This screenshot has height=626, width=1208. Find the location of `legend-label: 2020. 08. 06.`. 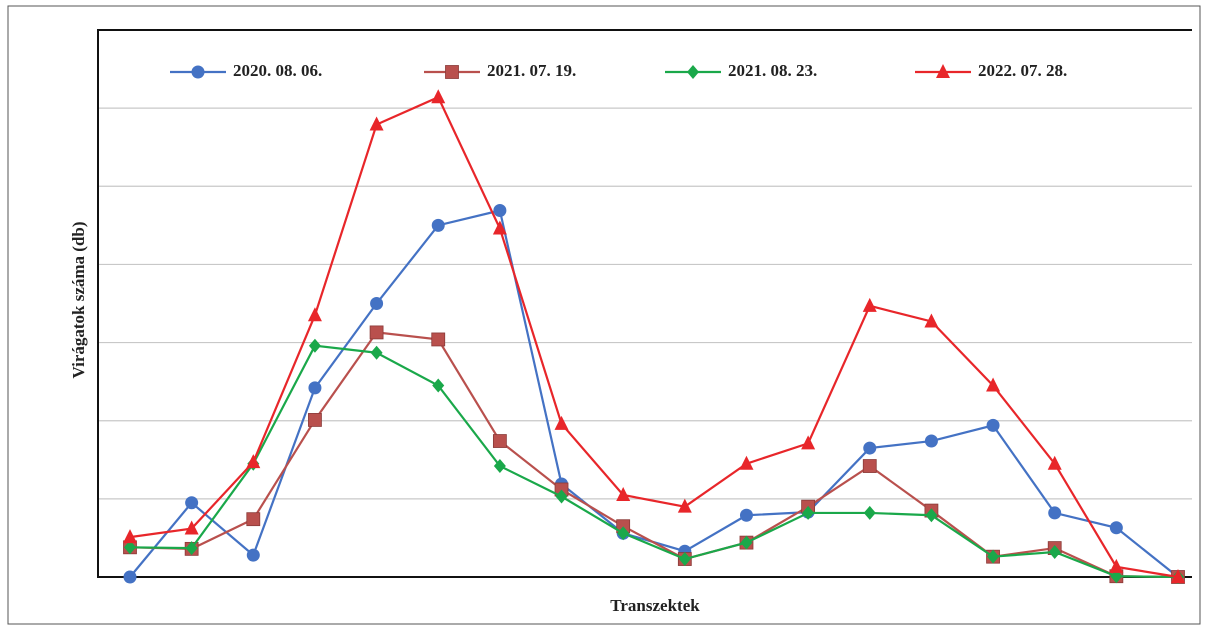

legend-label: 2020. 08. 06. is located at coordinates (277, 70).